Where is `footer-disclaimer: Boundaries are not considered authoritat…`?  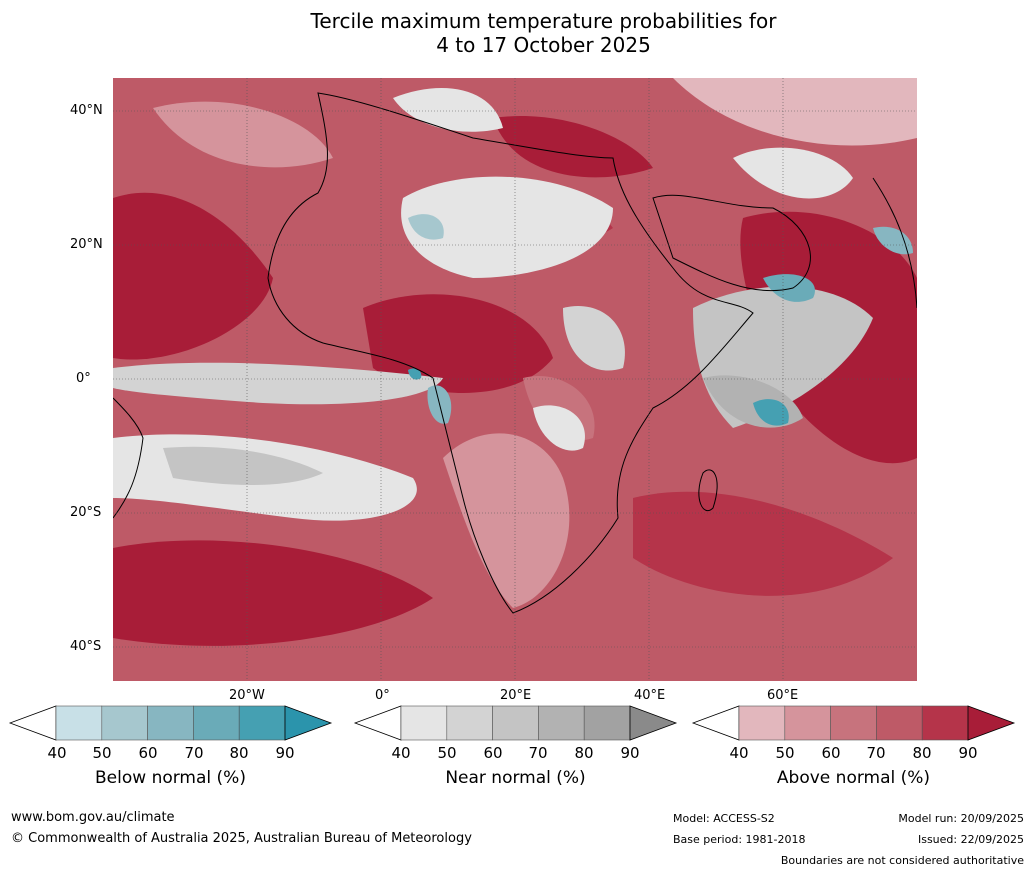
footer-disclaimer: Boundaries are not considered authoritat… is located at coordinates (902, 860).